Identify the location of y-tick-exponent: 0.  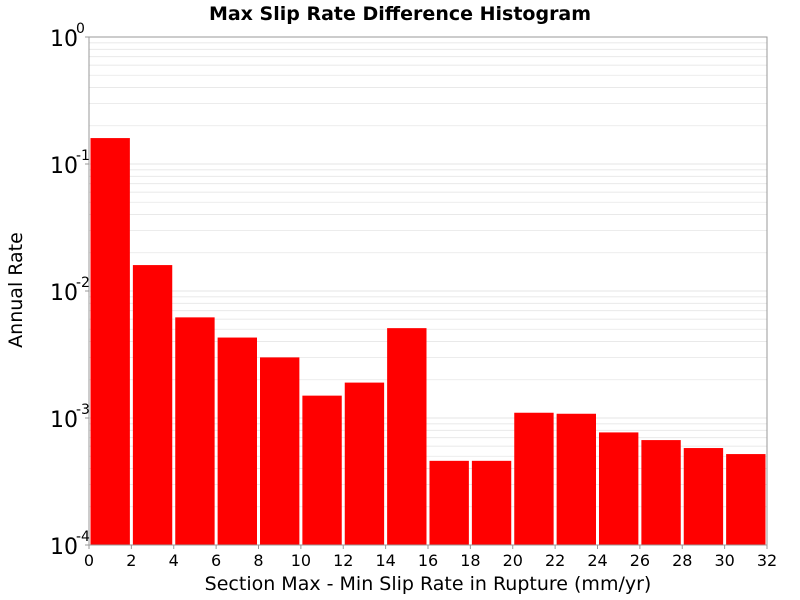
(80, 29).